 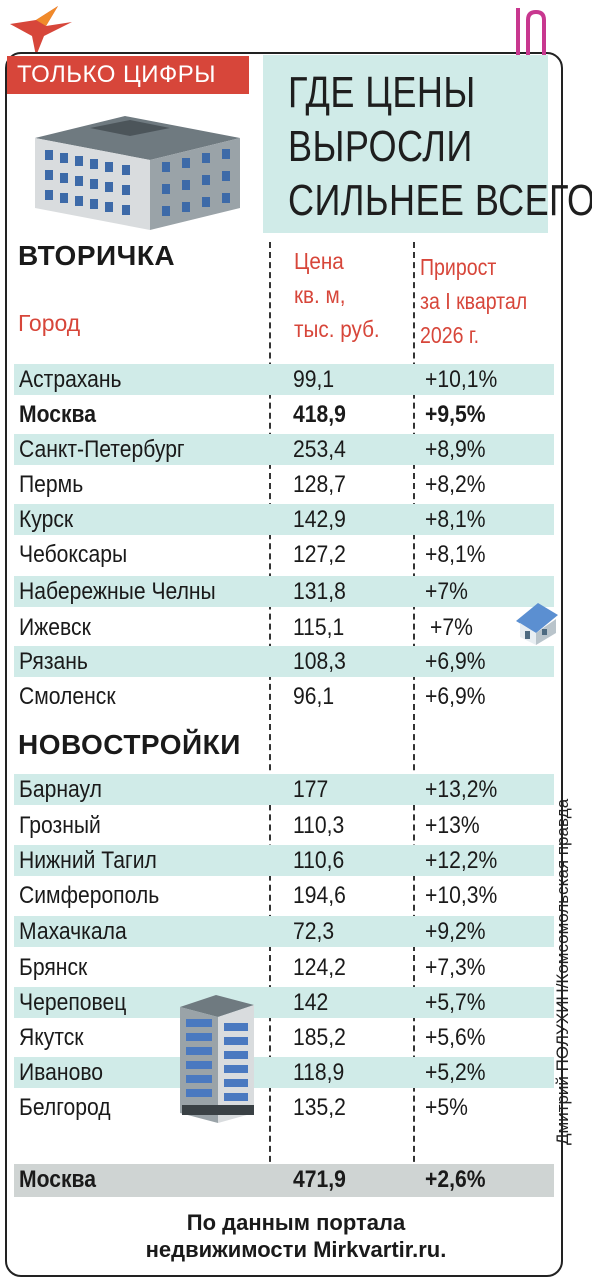 I want to click on column-header-city: Город, so click(x=49, y=323).